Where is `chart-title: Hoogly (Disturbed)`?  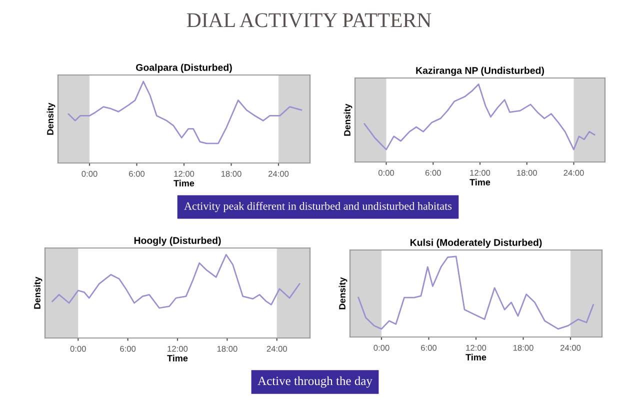 chart-title: Hoogly (Disturbed) is located at coordinates (177, 241).